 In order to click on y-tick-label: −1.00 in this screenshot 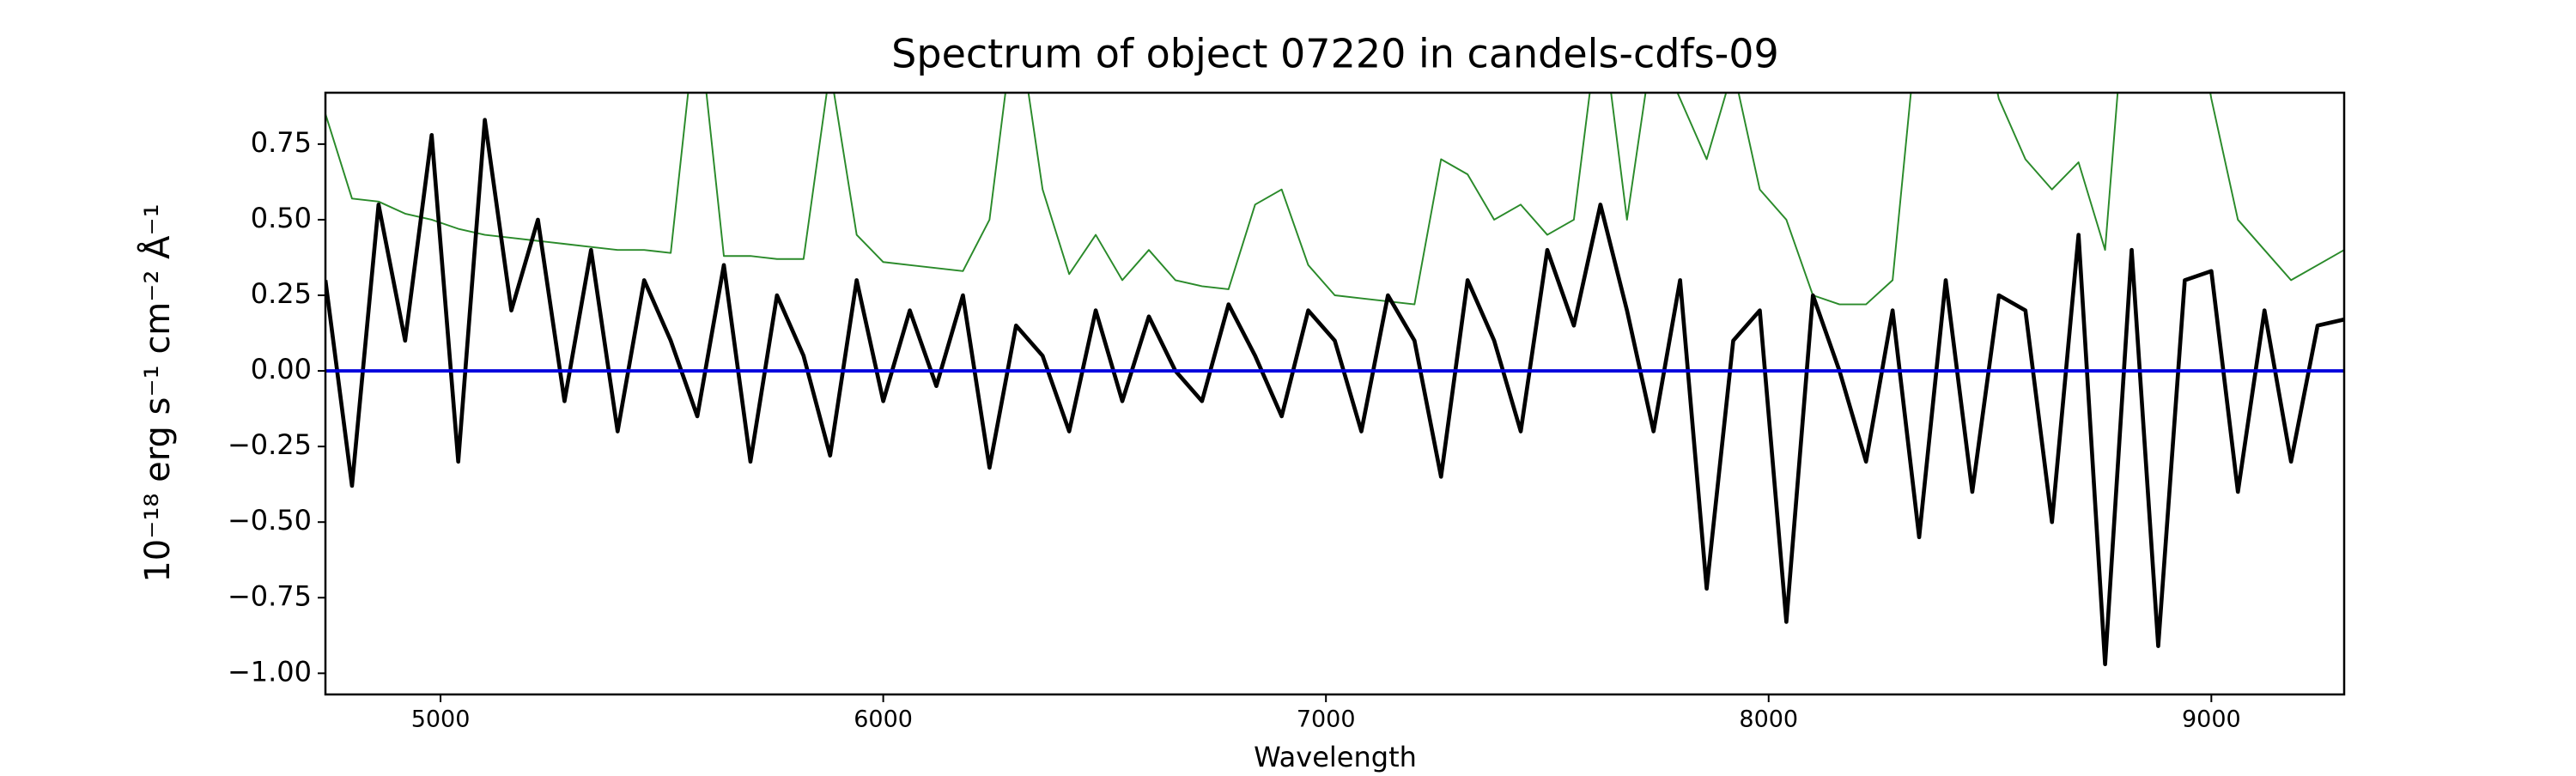, I will do `click(270, 671)`.